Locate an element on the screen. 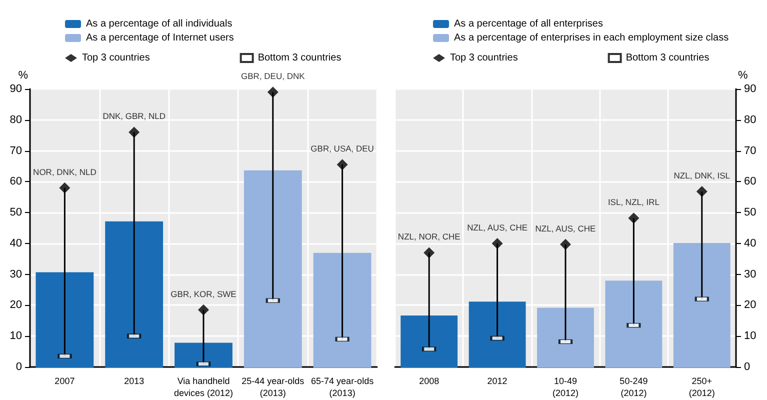 This screenshot has height=400, width=767. y-axis-title: % is located at coordinates (23, 76).